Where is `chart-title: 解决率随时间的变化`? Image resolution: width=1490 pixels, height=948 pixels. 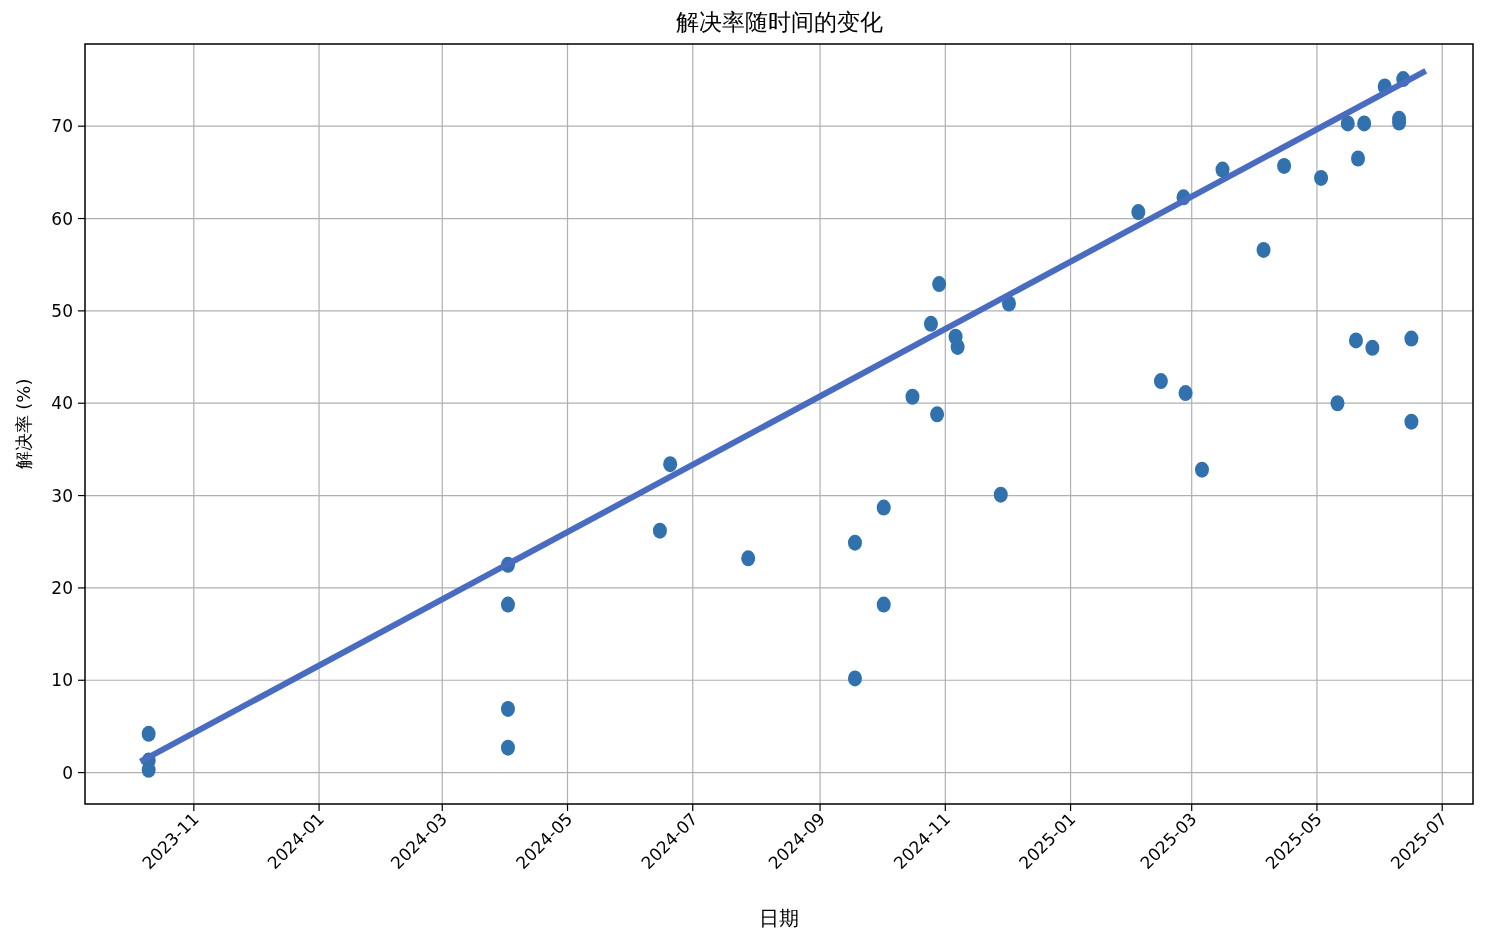
chart-title: 解决率随时间的变化 is located at coordinates (779, 22).